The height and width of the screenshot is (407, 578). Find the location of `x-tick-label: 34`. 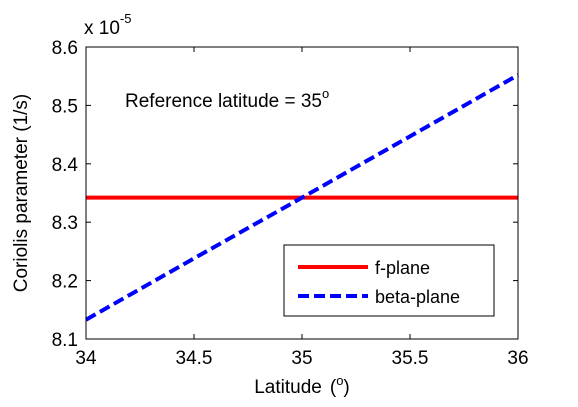

x-tick-label: 34 is located at coordinates (86, 358).